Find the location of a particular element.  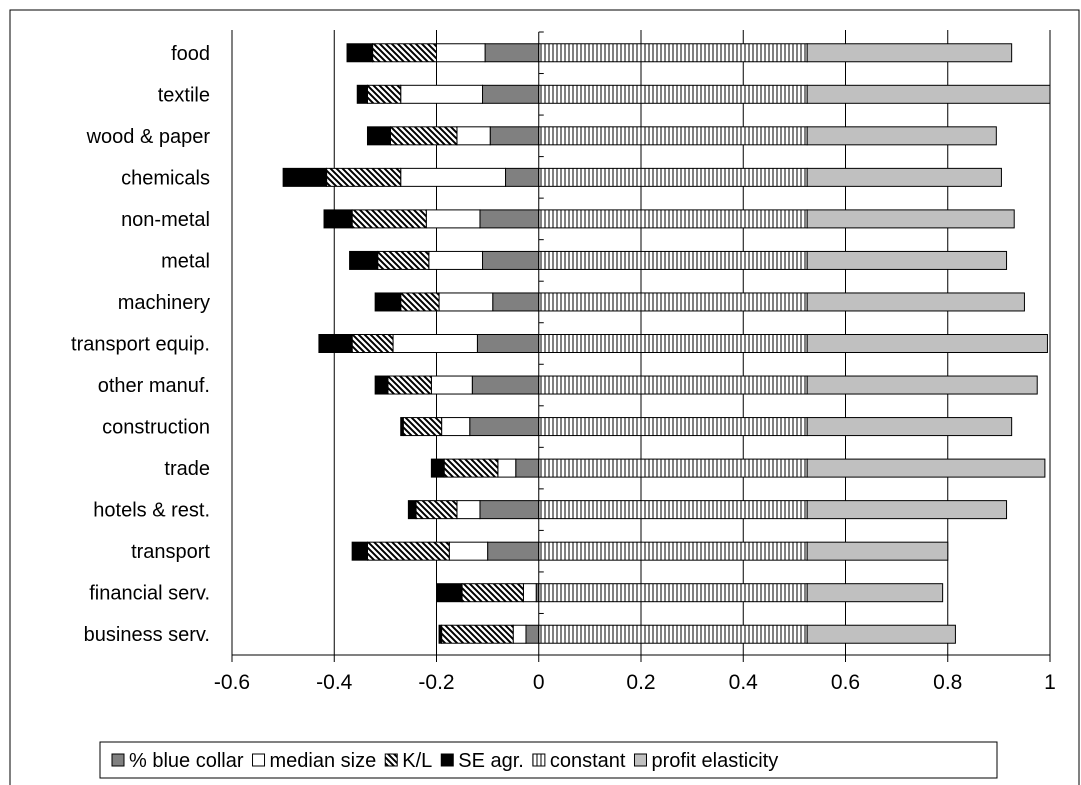

bar-median-size-business-serv is located at coordinates (519, 634).